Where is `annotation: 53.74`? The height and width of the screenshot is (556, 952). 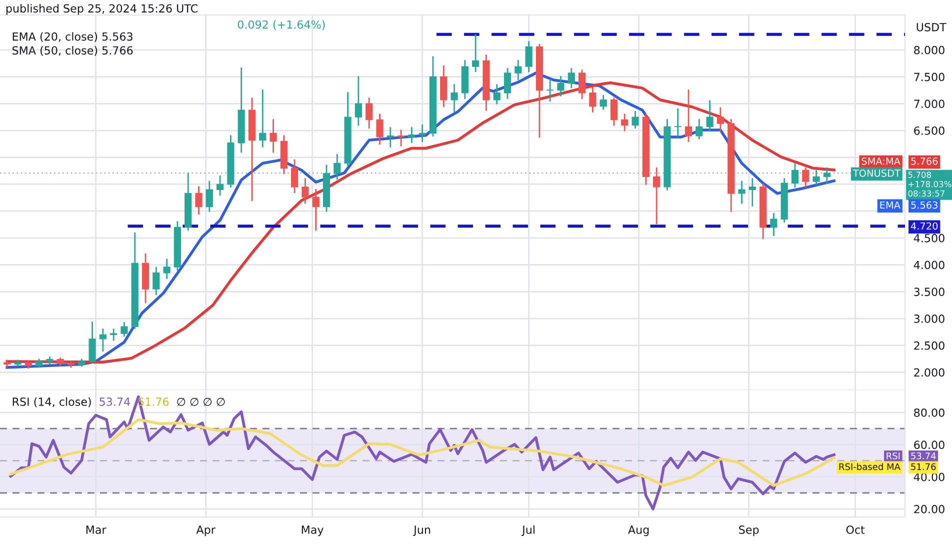 annotation: 53.74 is located at coordinates (115, 402).